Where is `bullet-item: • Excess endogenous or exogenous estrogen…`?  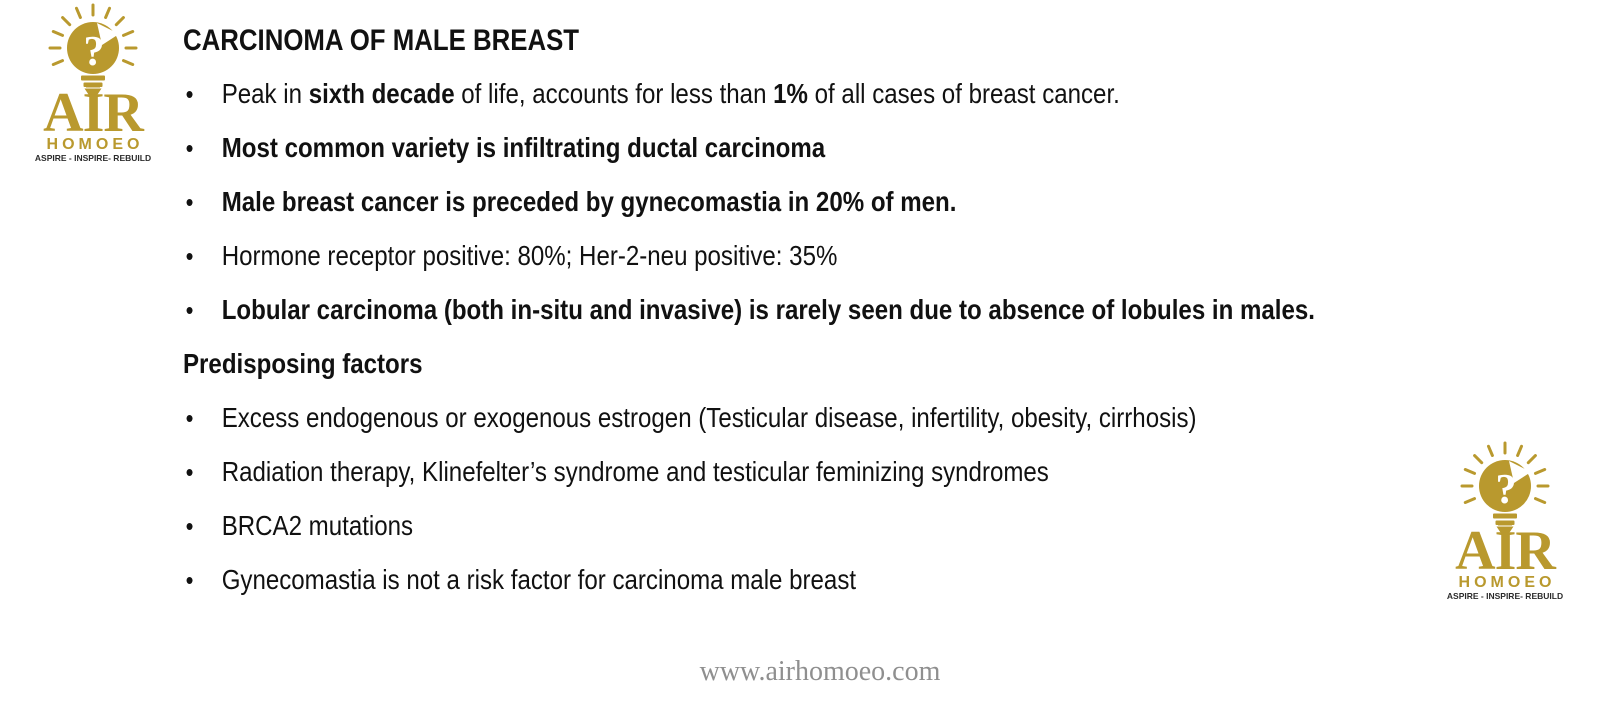
bullet-item: • Excess endogenous or exogenous estrogen… is located at coordinates (811, 418).